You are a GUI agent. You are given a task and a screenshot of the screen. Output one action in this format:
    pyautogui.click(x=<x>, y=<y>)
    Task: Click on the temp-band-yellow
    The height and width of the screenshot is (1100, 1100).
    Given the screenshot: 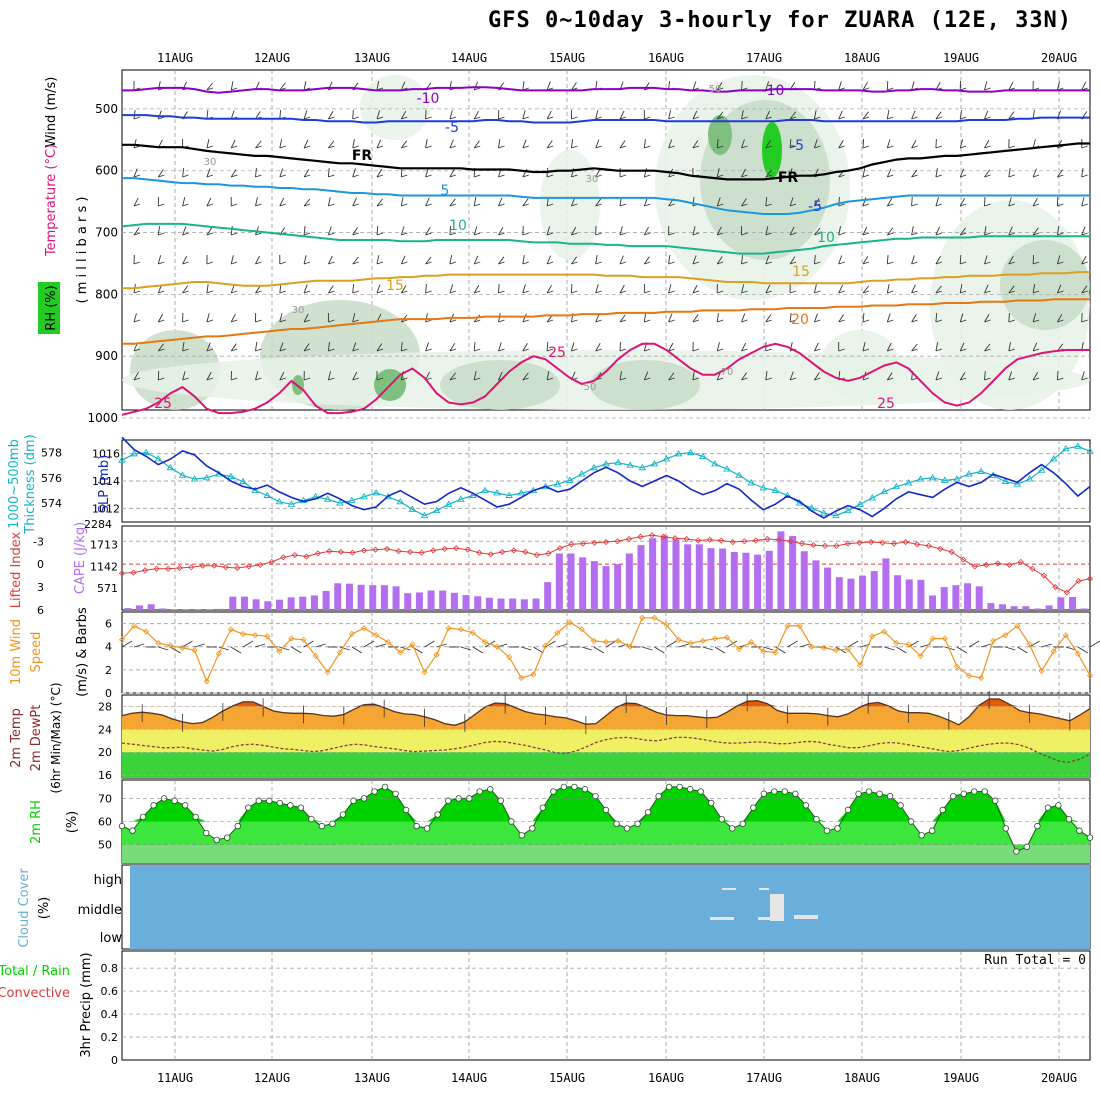 What is the action you would take?
    pyautogui.click(x=606, y=741)
    